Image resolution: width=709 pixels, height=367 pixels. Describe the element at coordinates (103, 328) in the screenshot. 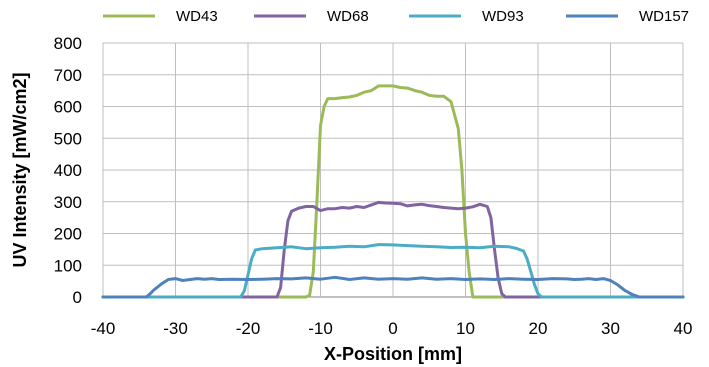

I see `x-tick-label: -40` at that location.